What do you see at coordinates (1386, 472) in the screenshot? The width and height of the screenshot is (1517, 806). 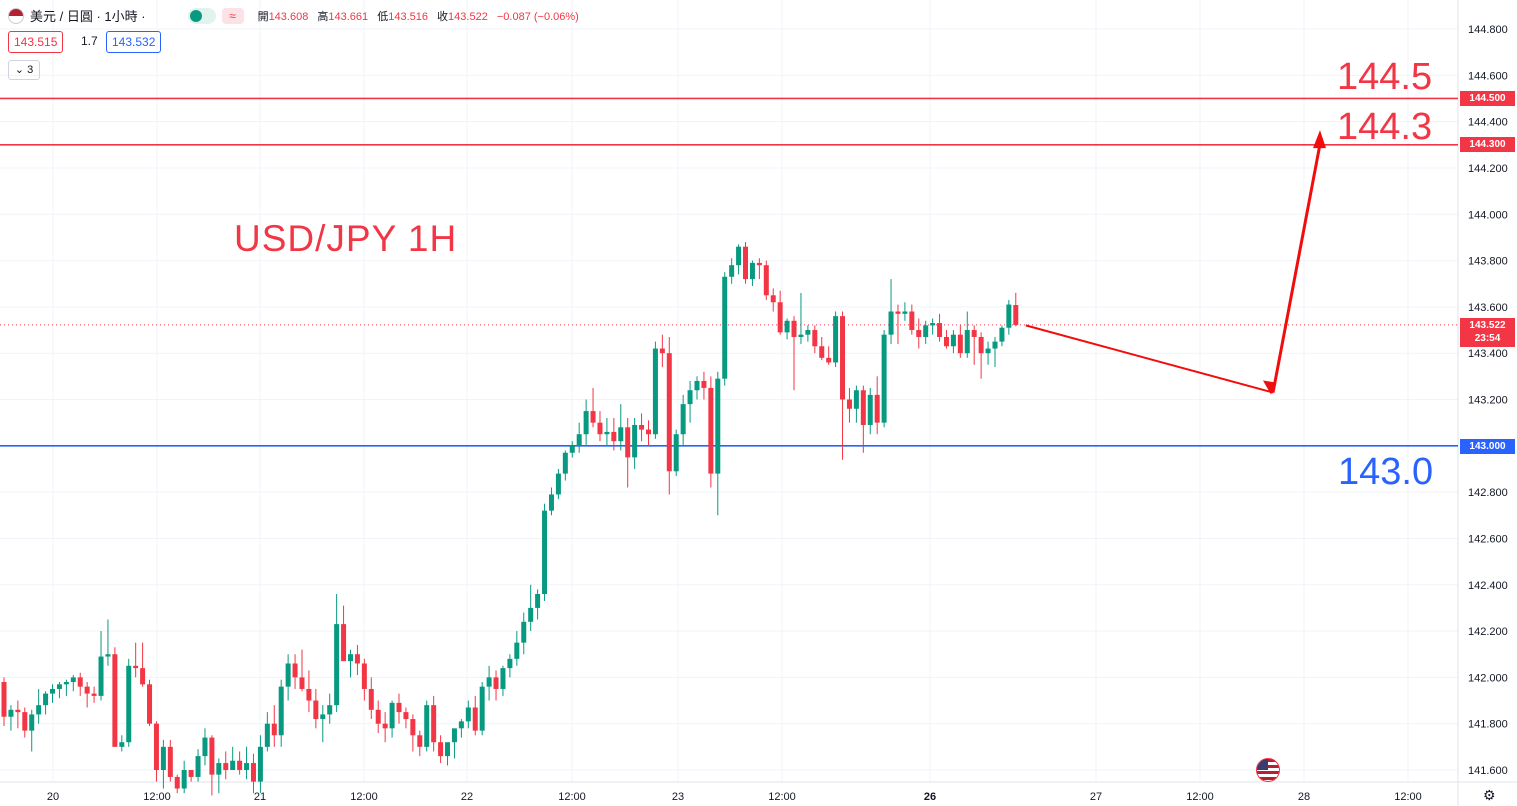 I see `support-label: 143.0` at bounding box center [1386, 472].